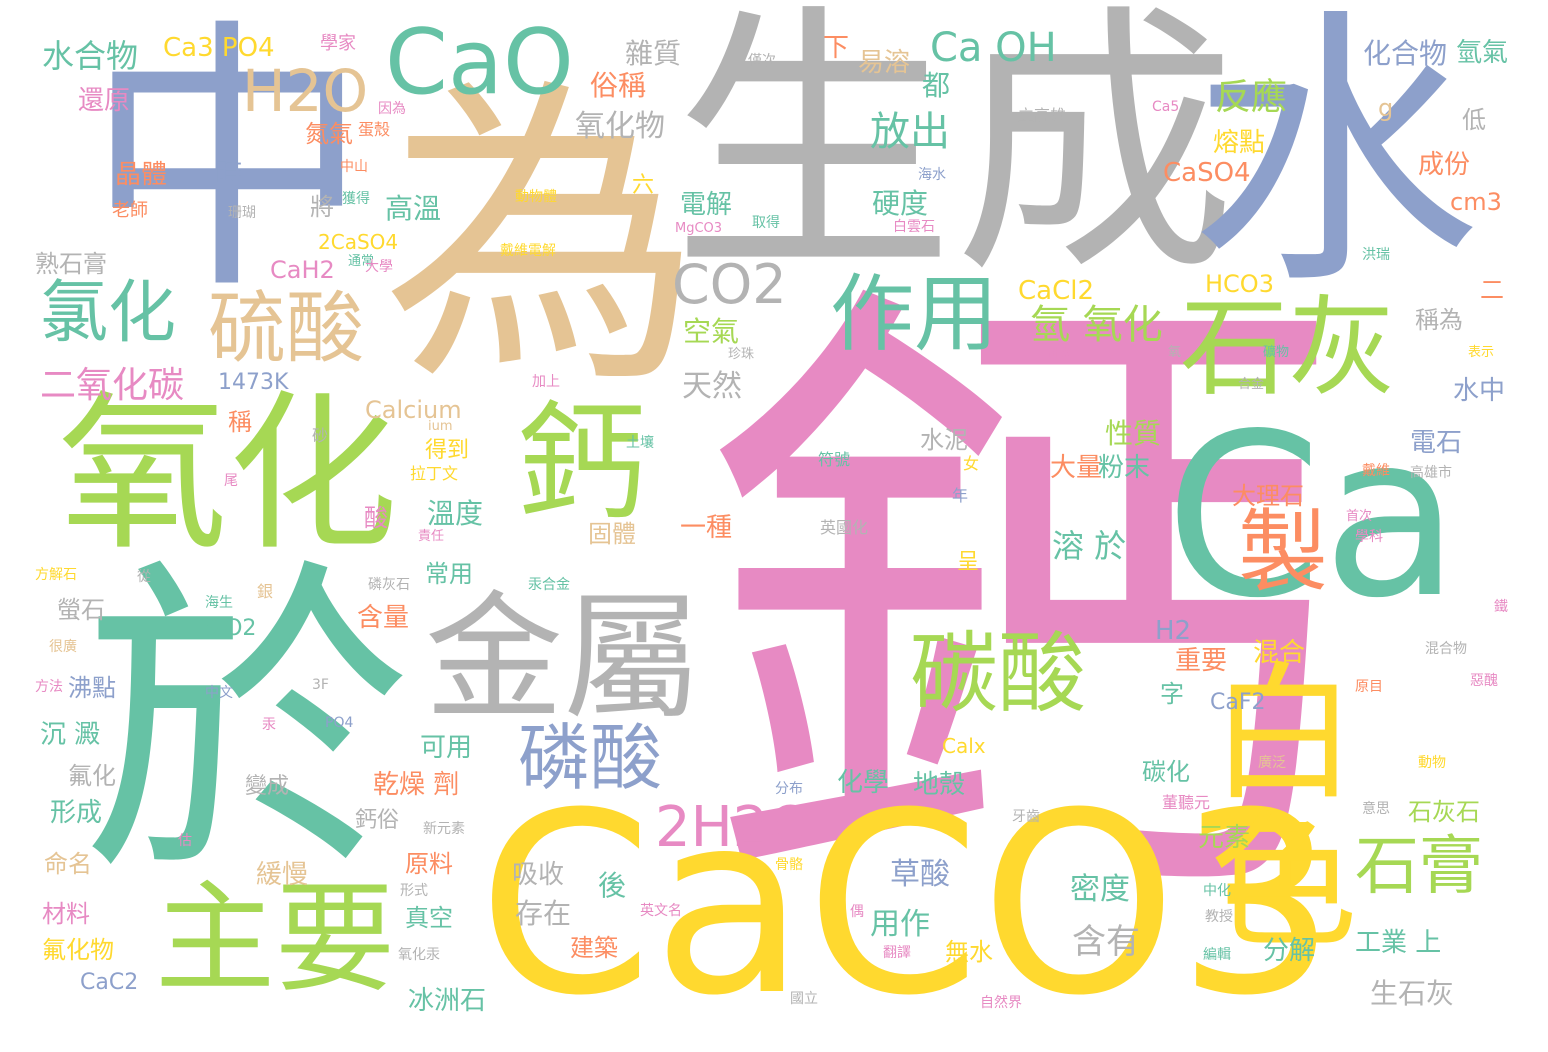  Describe the element at coordinates (320, 685) in the screenshot. I see `word: 3F` at that location.